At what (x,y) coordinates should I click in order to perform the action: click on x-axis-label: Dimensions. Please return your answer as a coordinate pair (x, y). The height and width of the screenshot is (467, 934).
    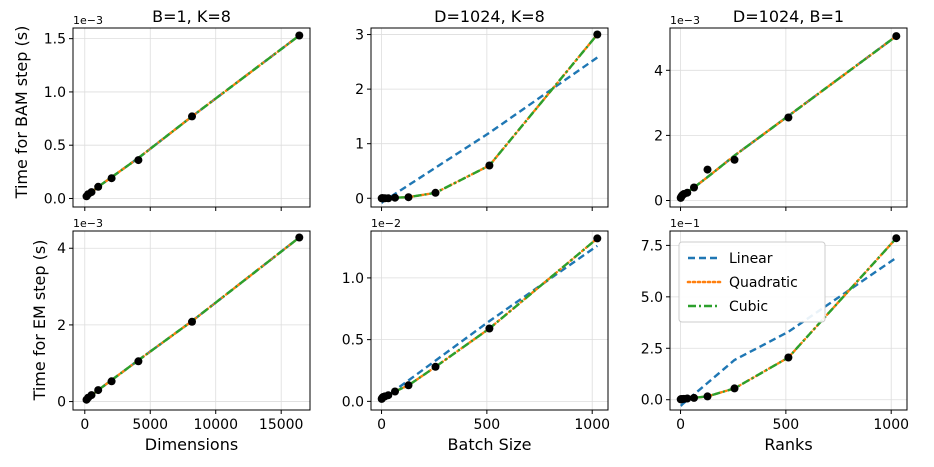
    Looking at the image, I should click on (191, 444).